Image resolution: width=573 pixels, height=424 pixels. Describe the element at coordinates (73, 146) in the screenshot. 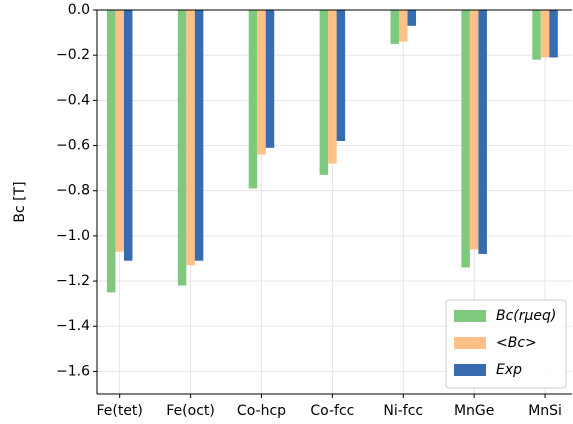

I see `y-tick-label: −0.6` at that location.